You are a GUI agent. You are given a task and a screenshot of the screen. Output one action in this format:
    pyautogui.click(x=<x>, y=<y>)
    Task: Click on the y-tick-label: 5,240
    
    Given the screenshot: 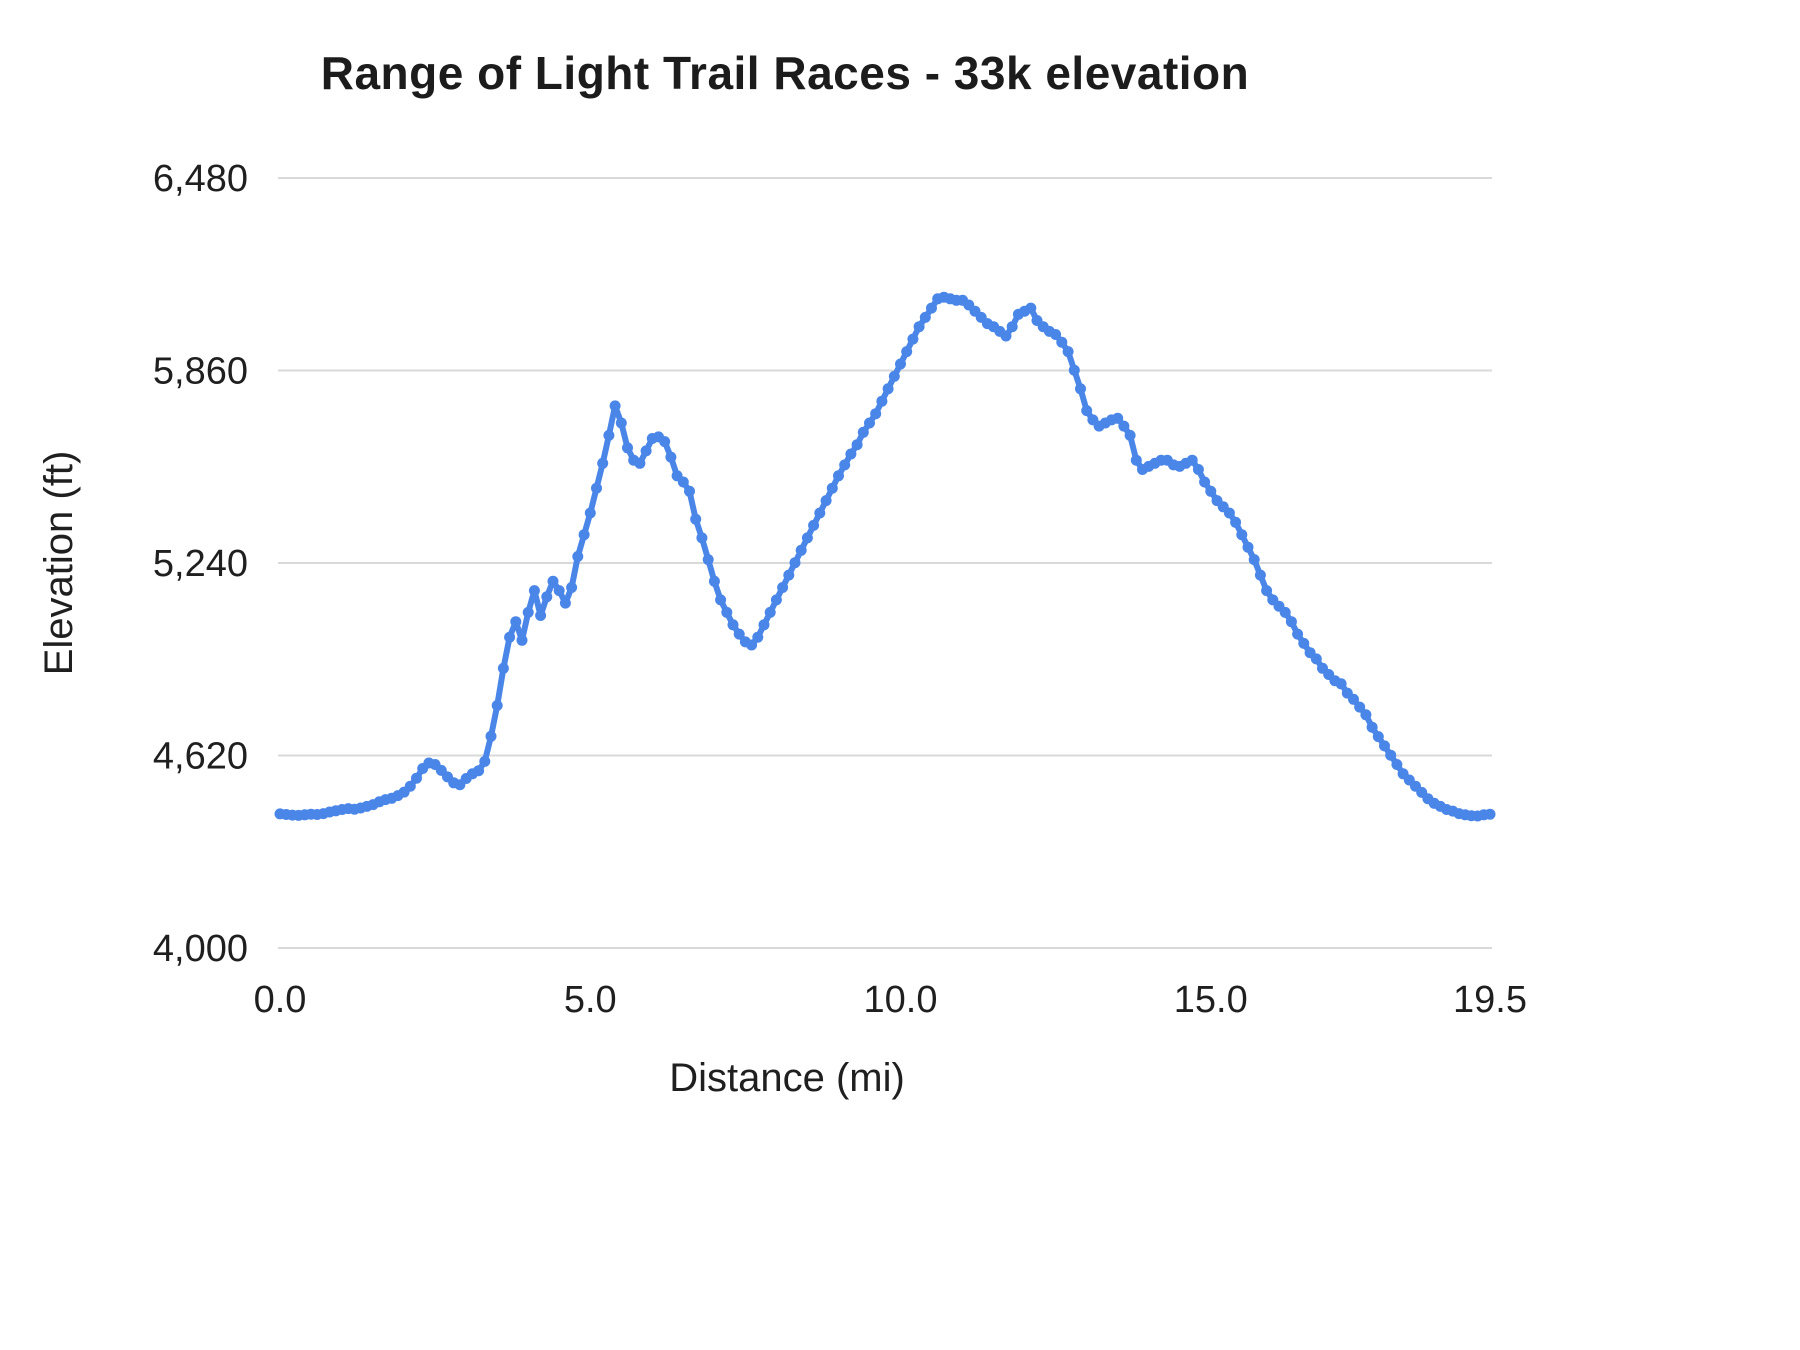 What is the action you would take?
    pyautogui.click(x=200, y=564)
    